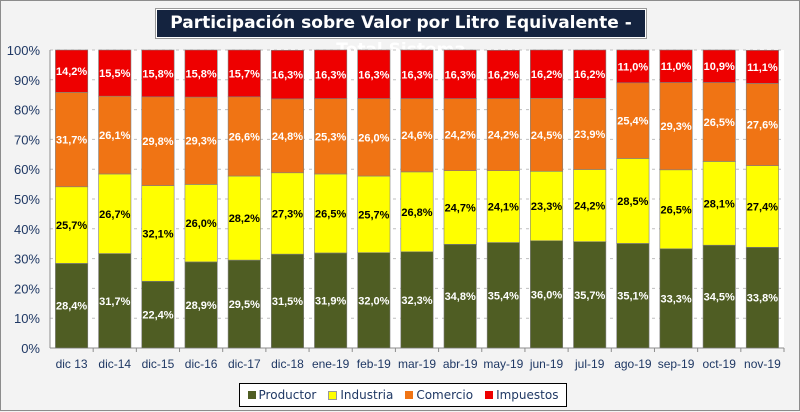 This screenshot has width=800, height=412. What do you see at coordinates (409, 395) in the screenshot?
I see `legend-swatch-comercio` at bounding box center [409, 395].